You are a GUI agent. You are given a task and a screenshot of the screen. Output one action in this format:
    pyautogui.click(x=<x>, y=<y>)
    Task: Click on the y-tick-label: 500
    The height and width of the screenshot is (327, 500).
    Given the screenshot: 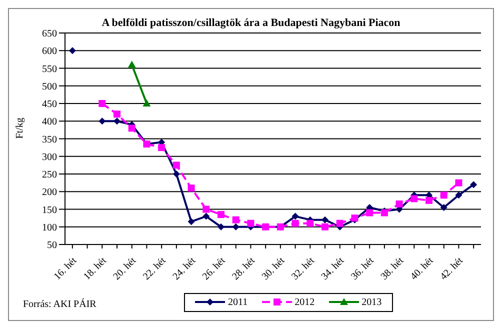 What is the action you would take?
    pyautogui.click(x=49, y=86)
    